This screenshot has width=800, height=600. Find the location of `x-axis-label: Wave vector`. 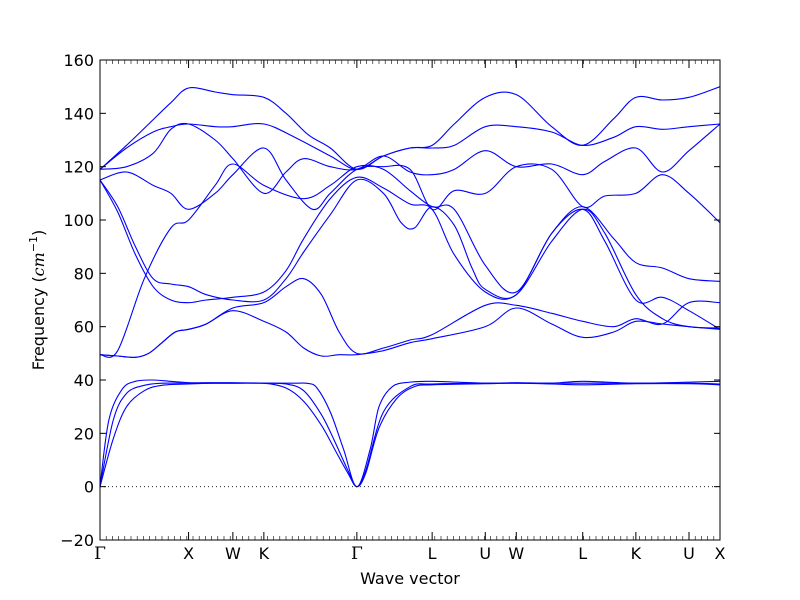

x-axis-label: Wave vector is located at coordinates (410, 578).